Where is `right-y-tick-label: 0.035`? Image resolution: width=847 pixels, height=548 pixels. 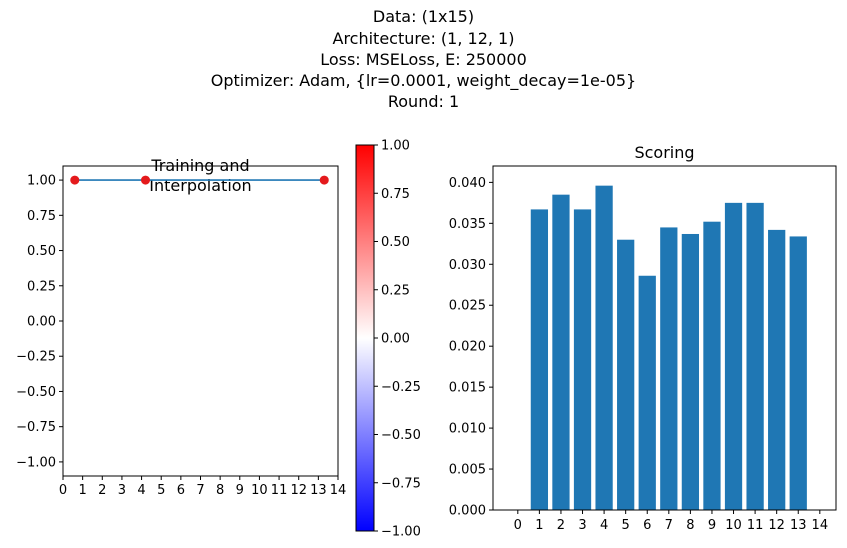
right-y-tick-label: 0.035 is located at coordinates (467, 224).